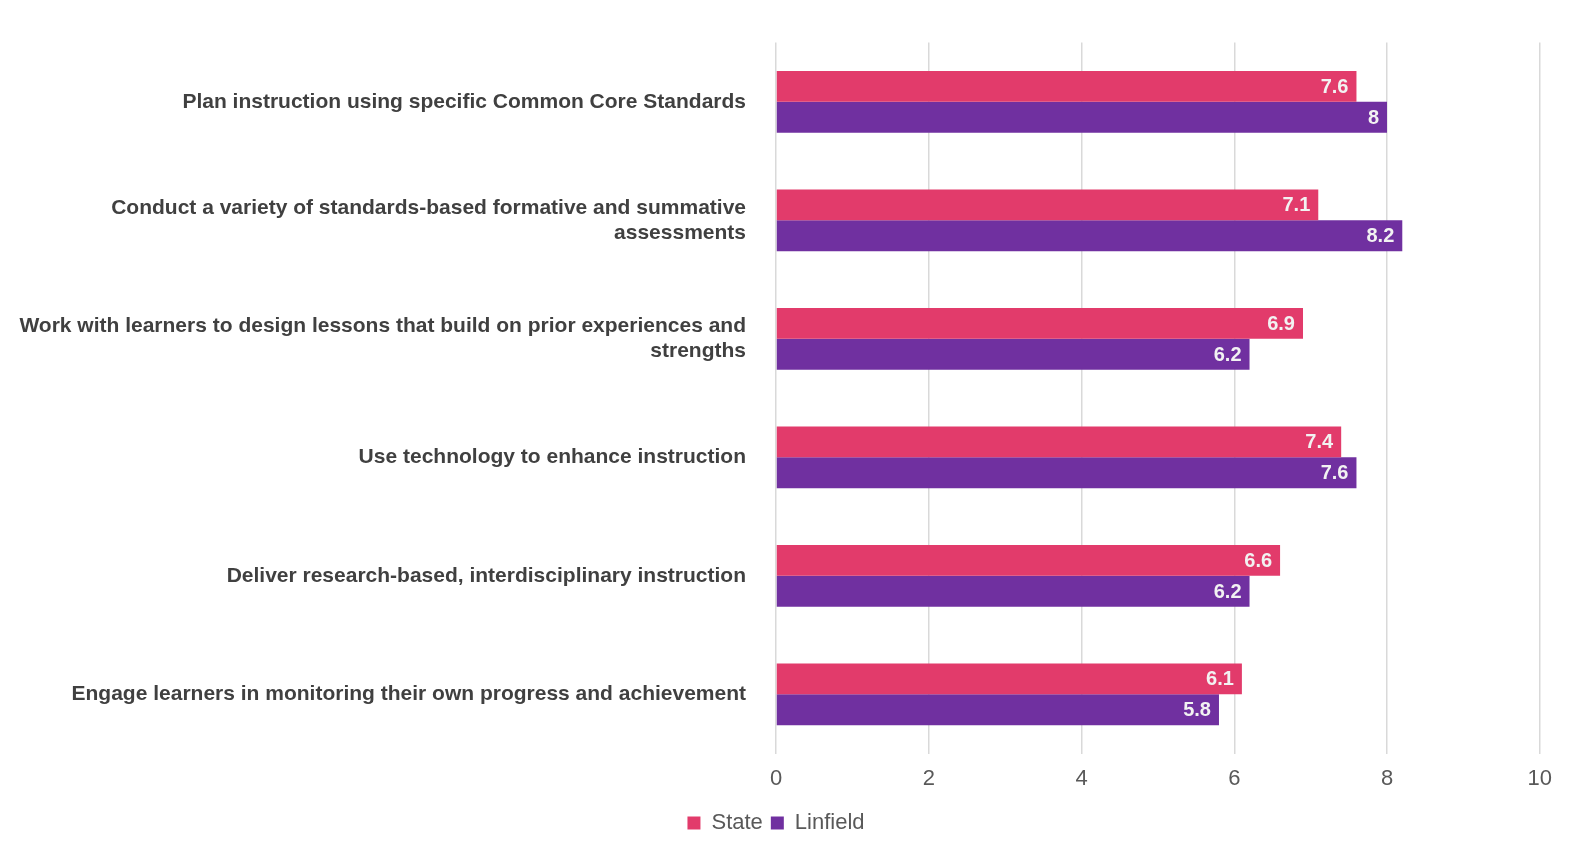  What do you see at coordinates (1234, 777) in the screenshot?
I see `x-tick-label: 6` at bounding box center [1234, 777].